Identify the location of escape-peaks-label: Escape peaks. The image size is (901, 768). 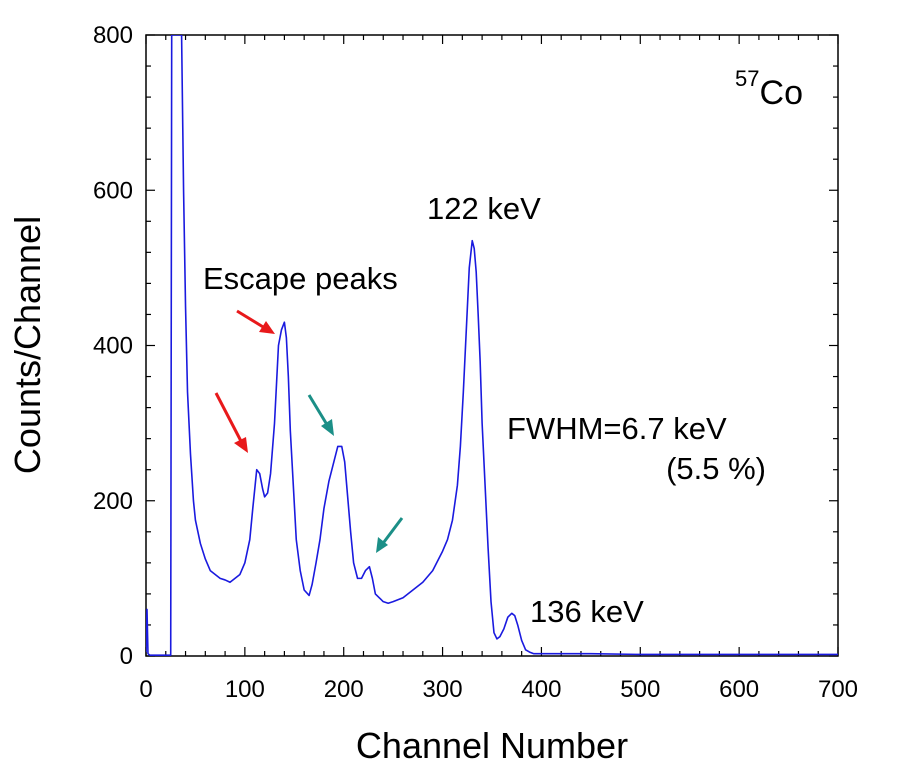
(300, 278).